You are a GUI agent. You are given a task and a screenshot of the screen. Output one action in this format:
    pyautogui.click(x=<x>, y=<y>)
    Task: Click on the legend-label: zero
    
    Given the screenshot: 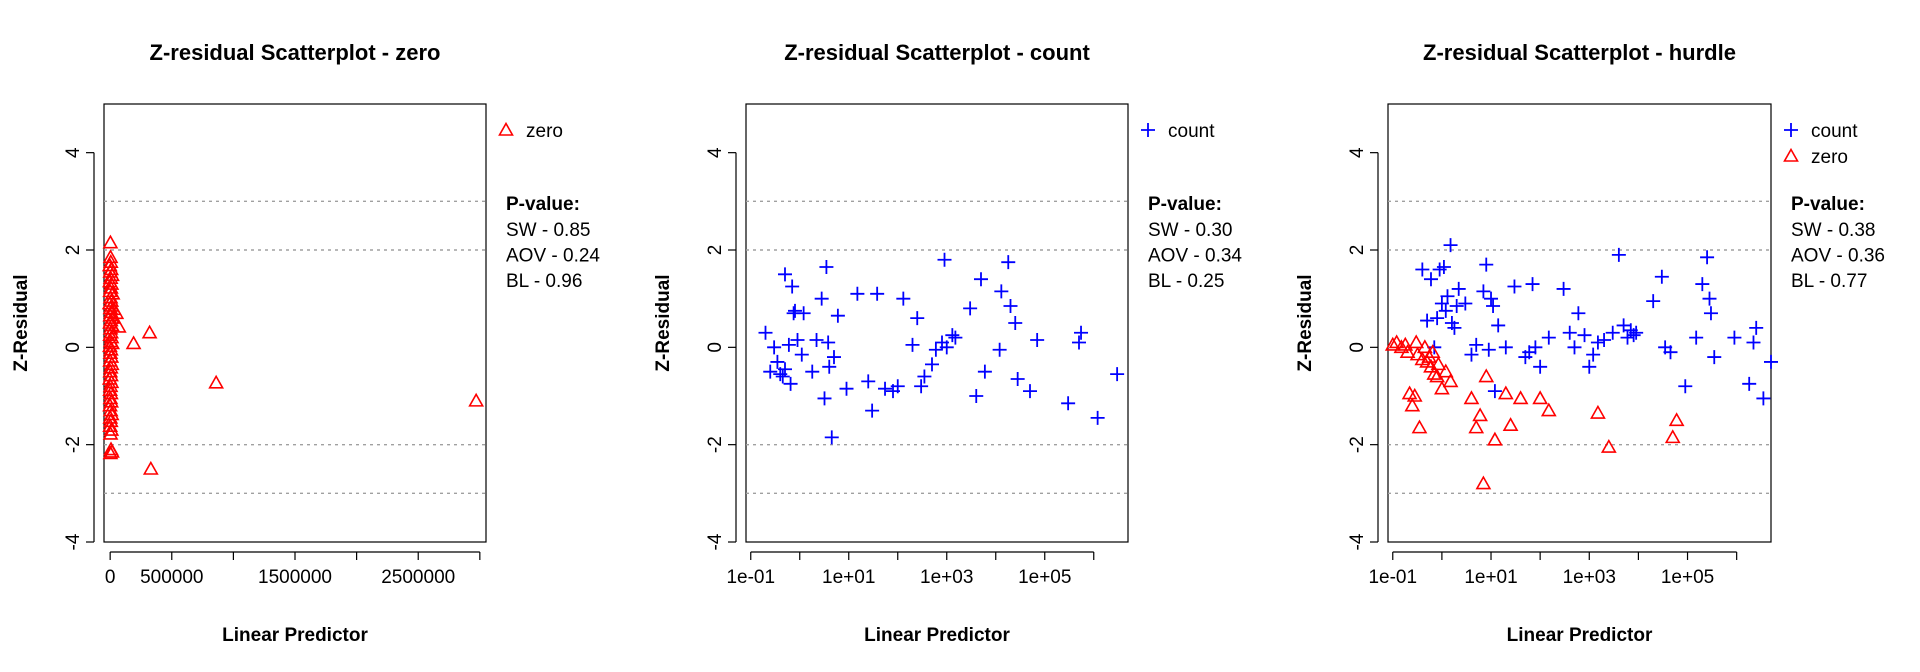 What is the action you would take?
    pyautogui.click(x=544, y=131)
    